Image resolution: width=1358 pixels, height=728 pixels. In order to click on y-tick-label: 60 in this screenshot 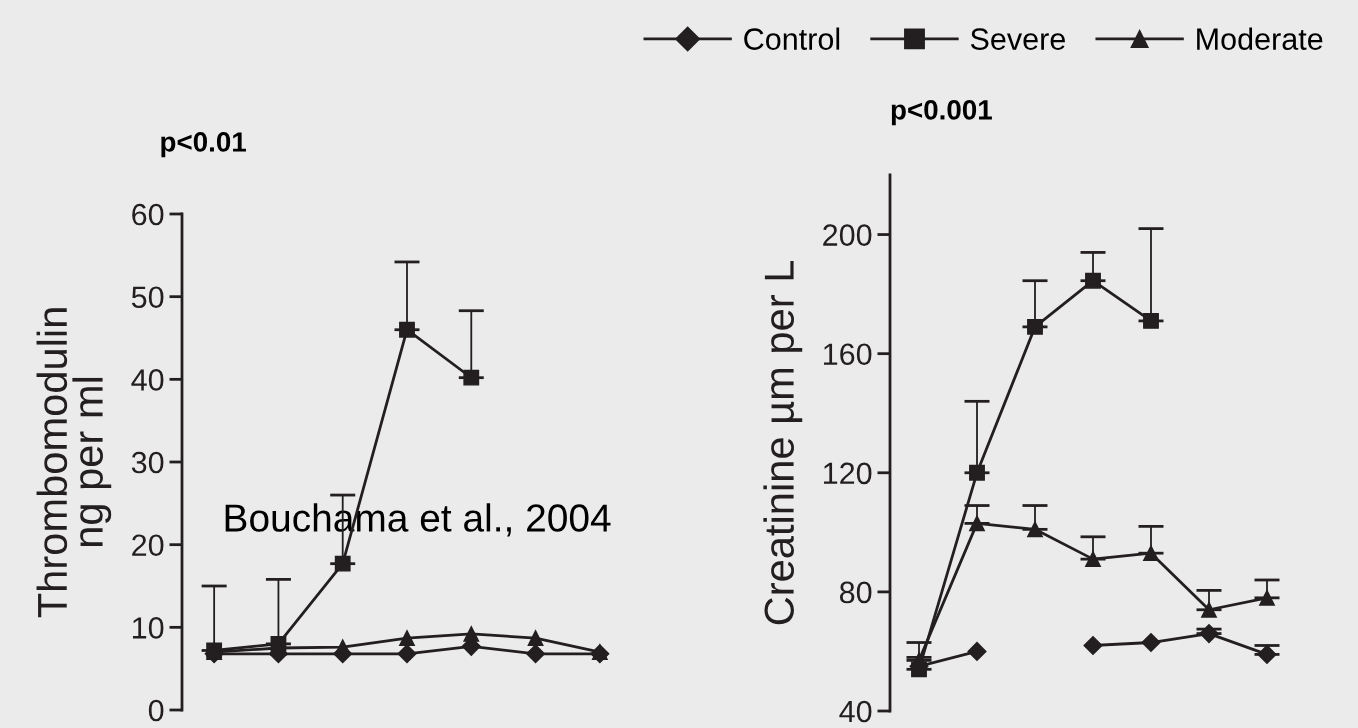, I will do `click(148, 214)`.